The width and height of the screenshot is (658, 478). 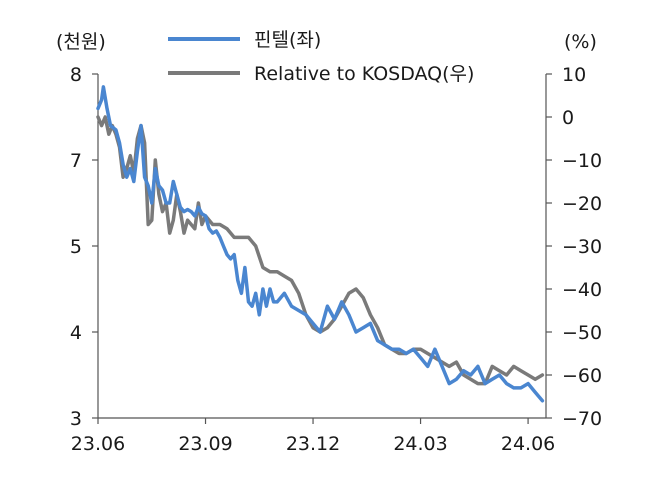 I want to click on right-axis-unit: (%), so click(x=580, y=42).